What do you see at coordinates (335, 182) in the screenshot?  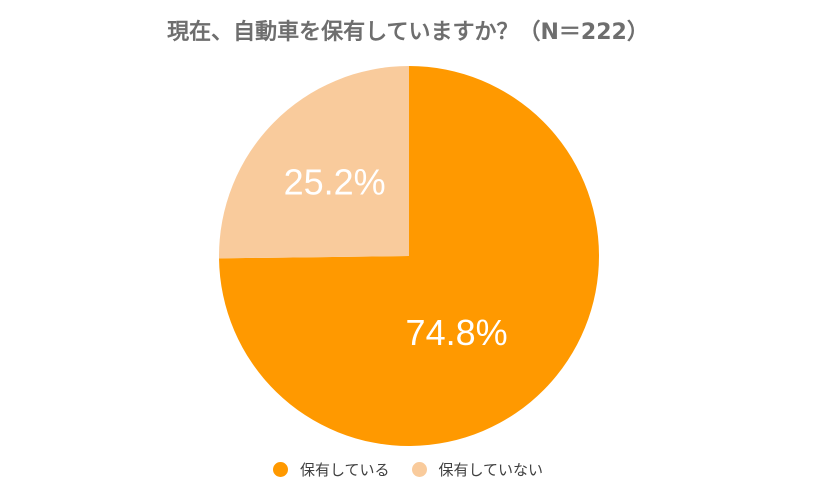 I see `data-label: 25.2%` at bounding box center [335, 182].